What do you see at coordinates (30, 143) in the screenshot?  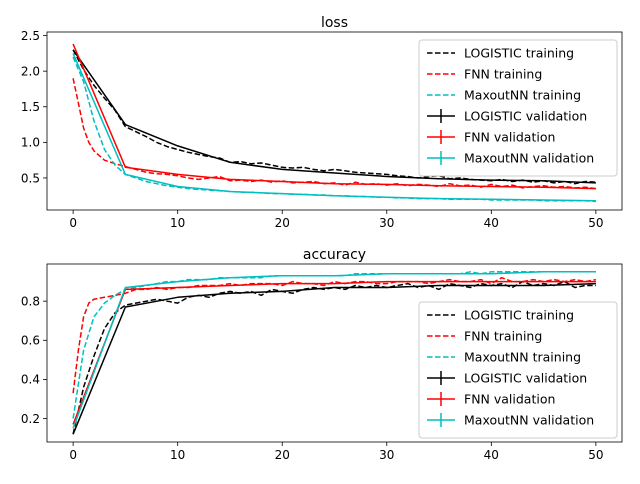 I see `y-tick-label: 1.0` at bounding box center [30, 143].